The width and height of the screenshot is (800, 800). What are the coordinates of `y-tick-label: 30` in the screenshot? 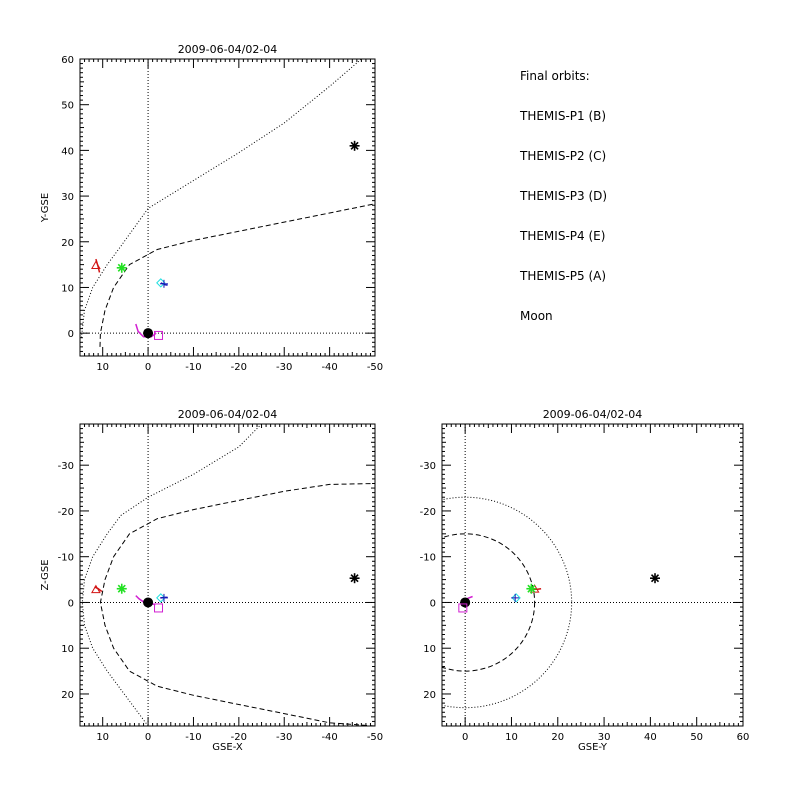 It's located at (67, 197).